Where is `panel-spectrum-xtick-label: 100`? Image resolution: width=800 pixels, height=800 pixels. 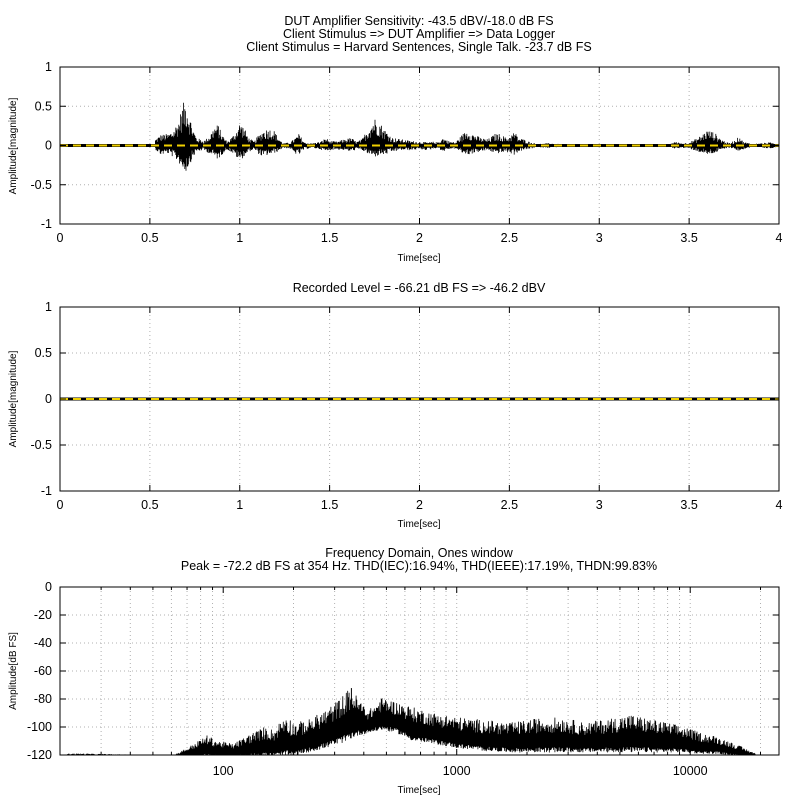
panel-spectrum-xtick-label: 100 is located at coordinates (223, 771).